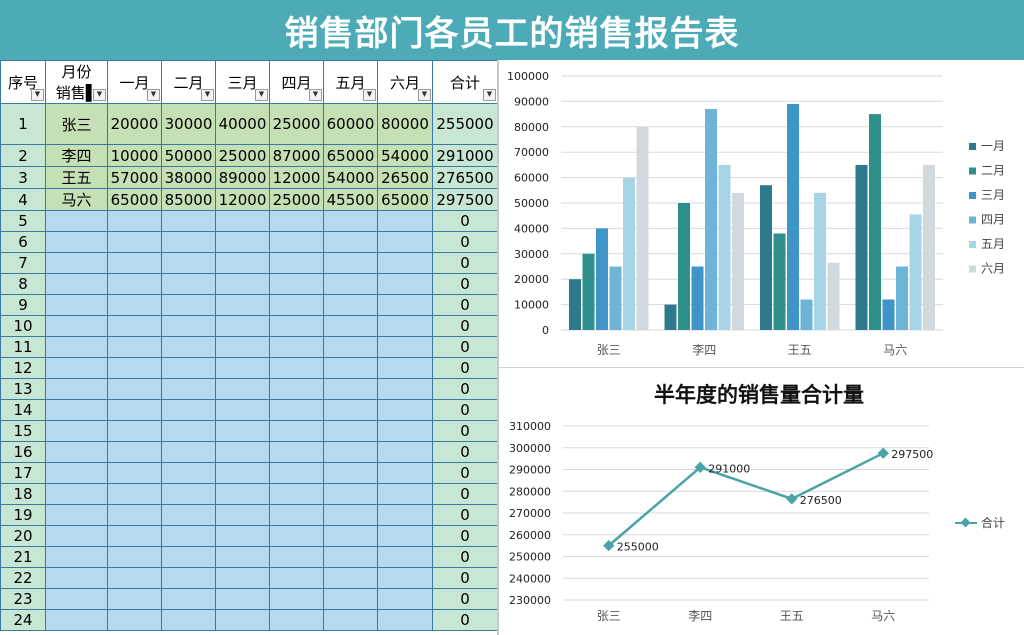 The image size is (1024, 635). I want to click on value-cell: 26500, so click(405, 177).